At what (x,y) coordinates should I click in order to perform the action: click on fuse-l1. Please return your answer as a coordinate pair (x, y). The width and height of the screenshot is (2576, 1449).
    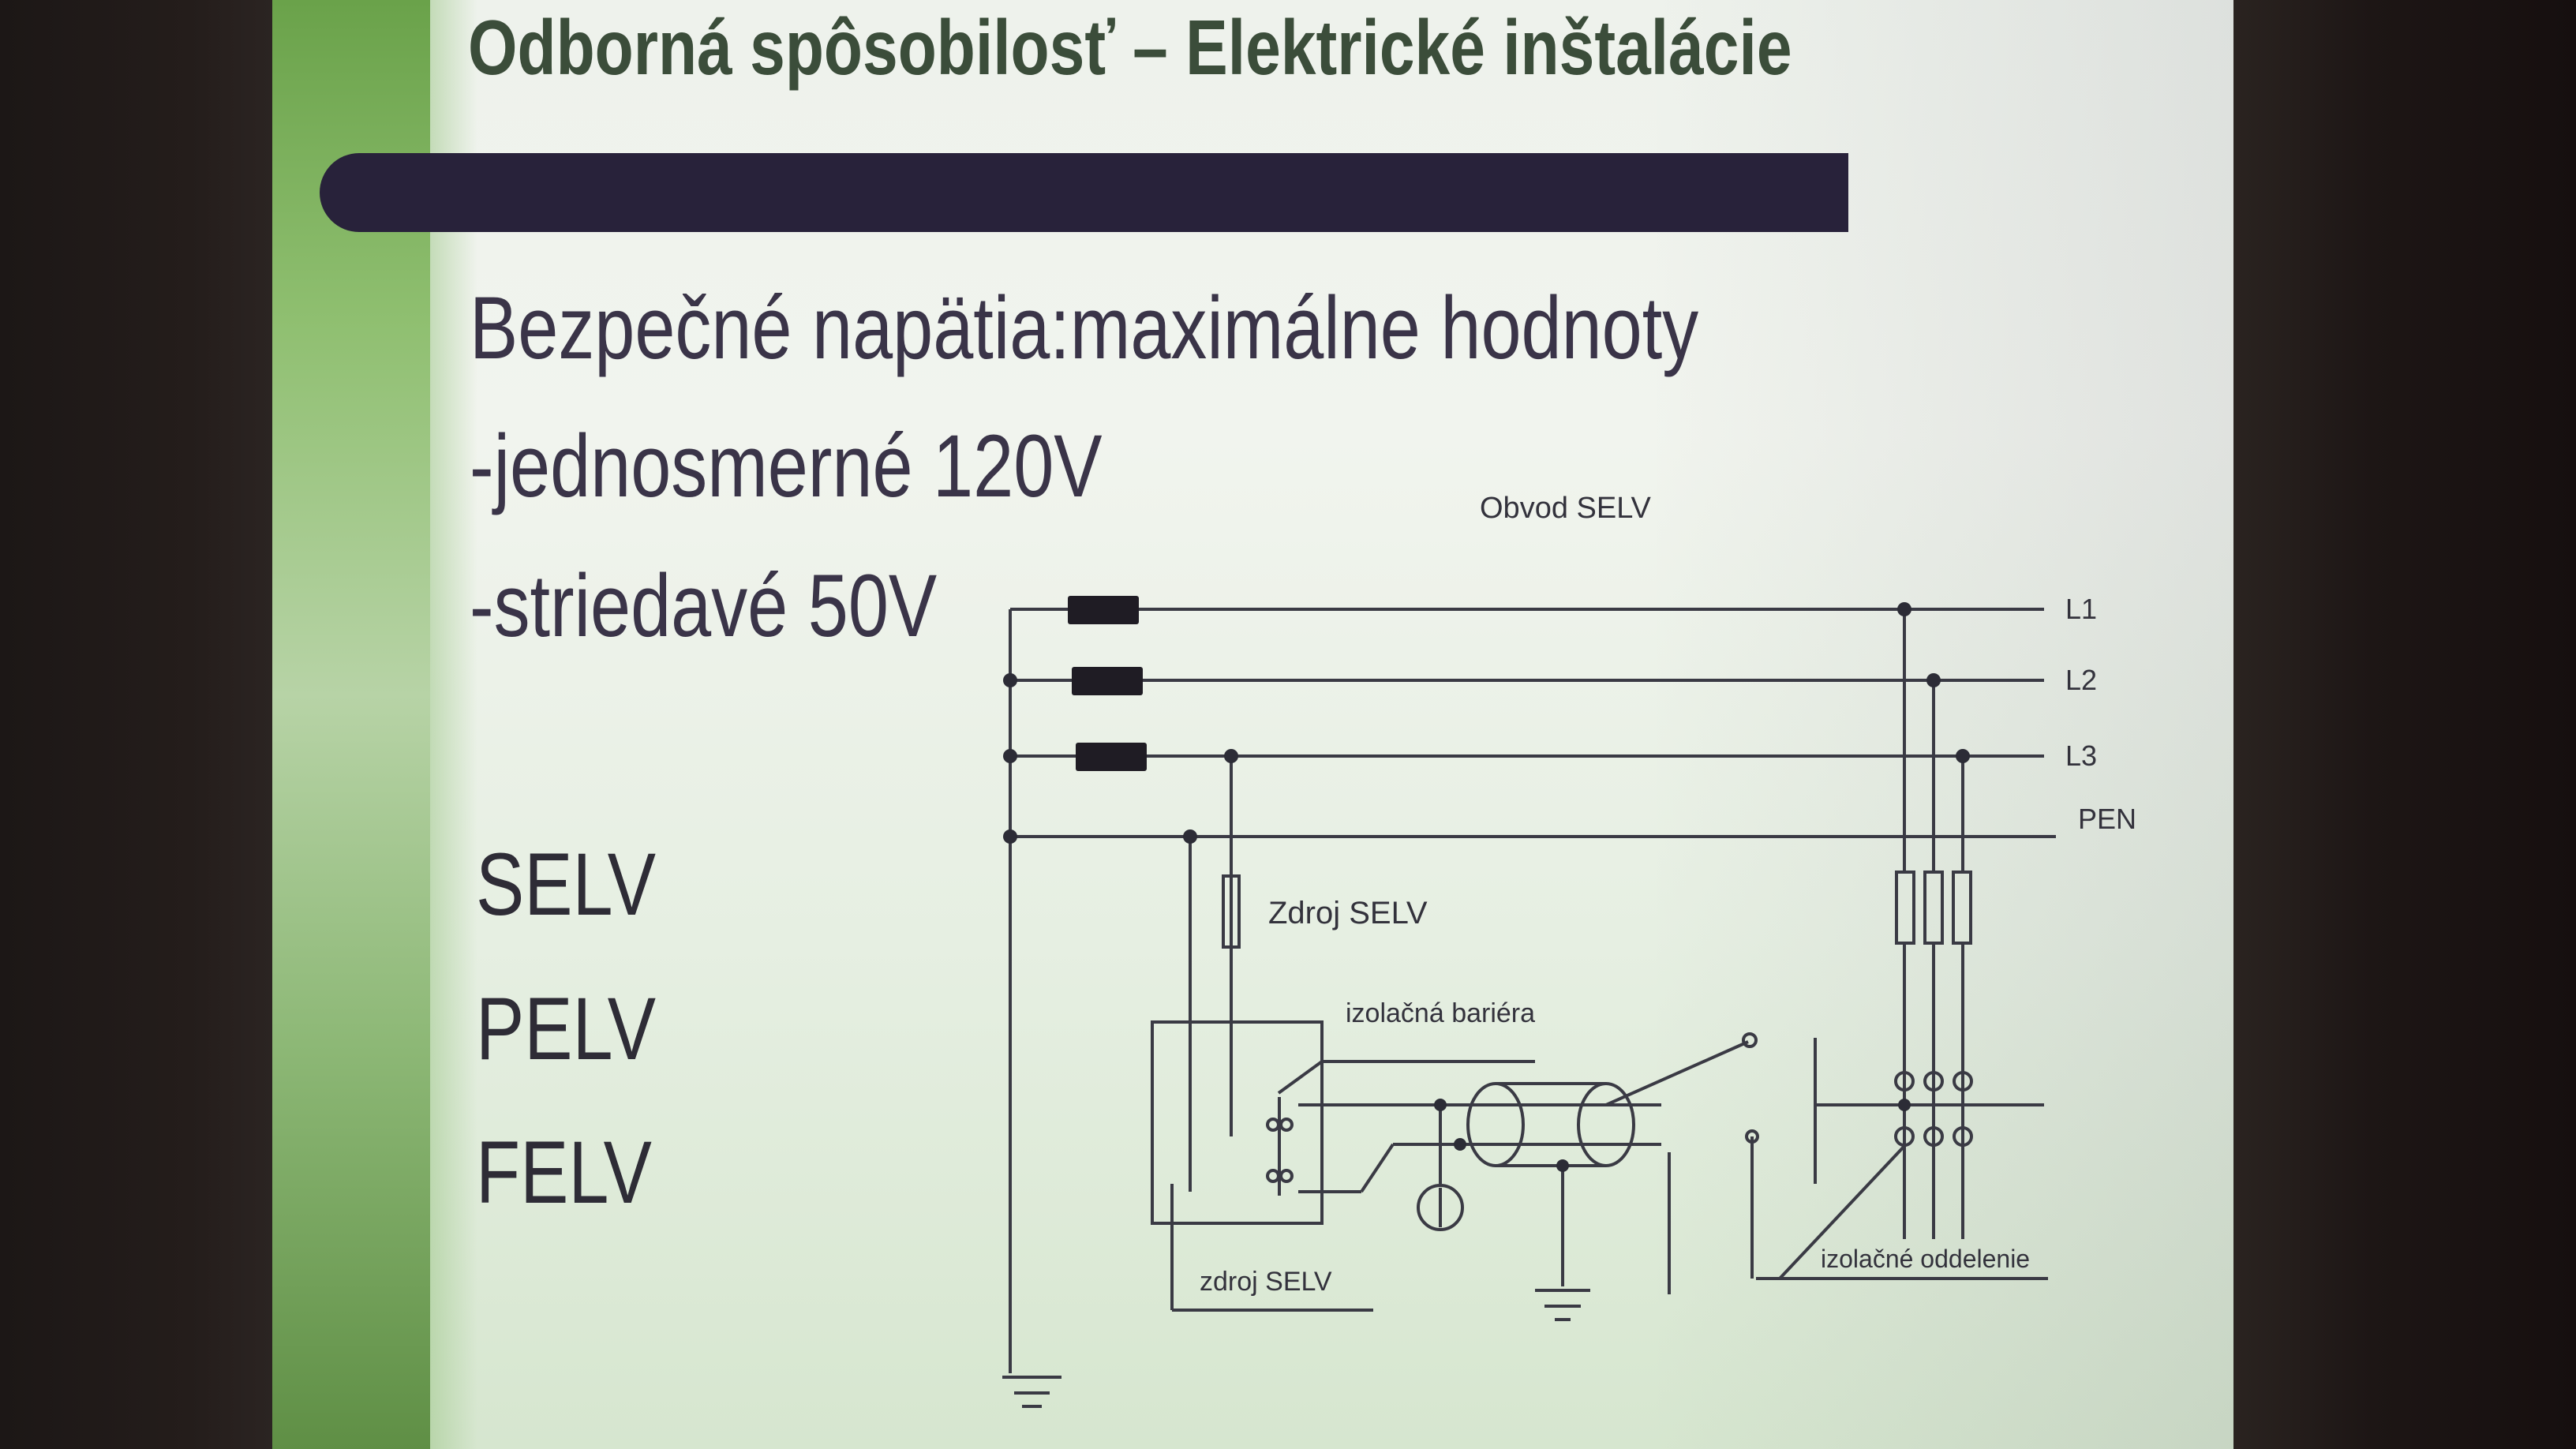
    Looking at the image, I should click on (1905, 908).